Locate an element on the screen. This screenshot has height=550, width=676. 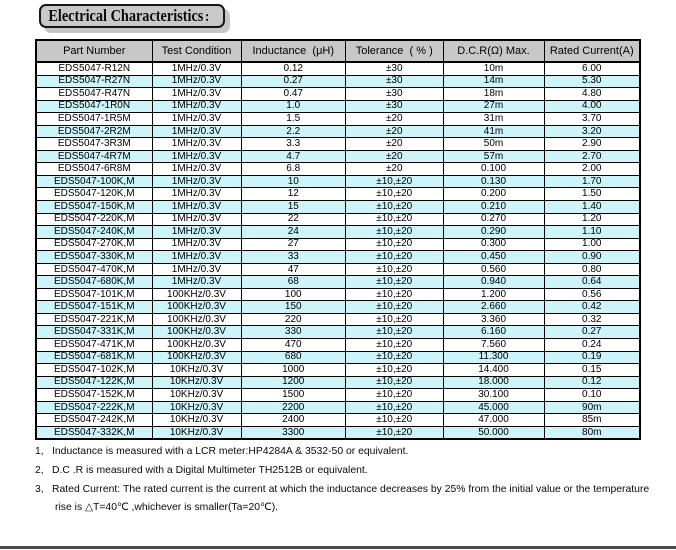
table-row: EDS5047-R12N 1MHz/0.3V 0.12 ±30 10m 6.00 is located at coordinates (338, 68).